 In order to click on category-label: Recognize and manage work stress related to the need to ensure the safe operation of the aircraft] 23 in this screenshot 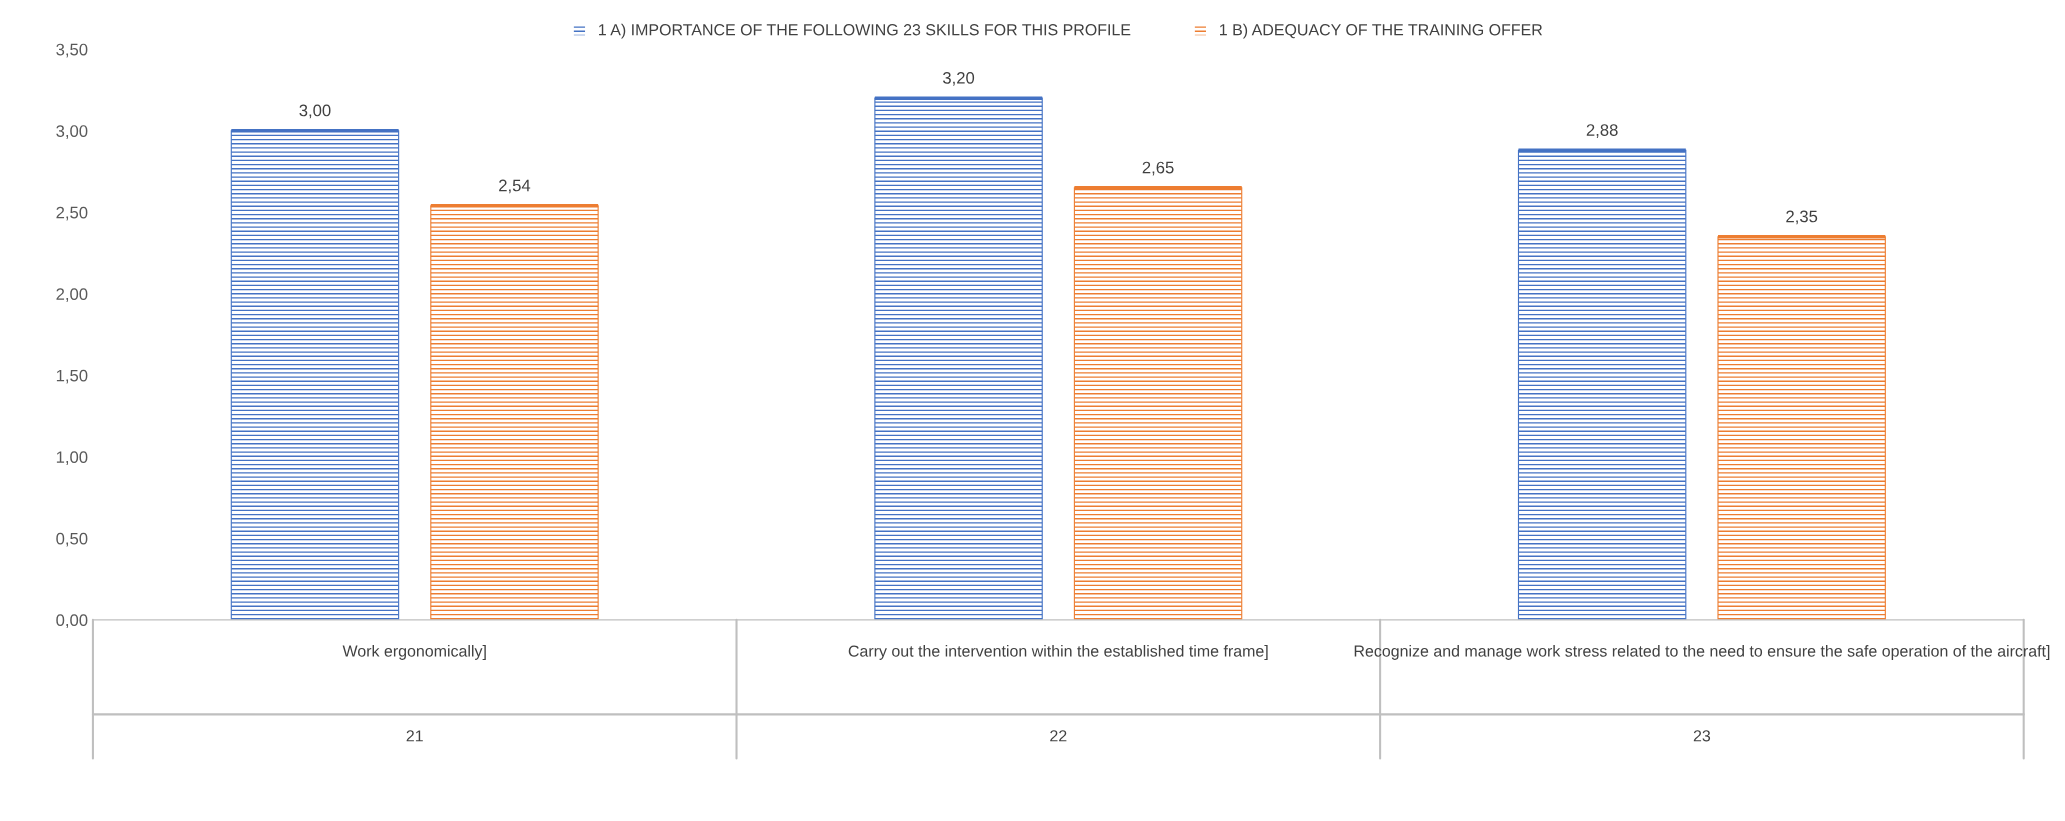, I will do `click(1702, 693)`.